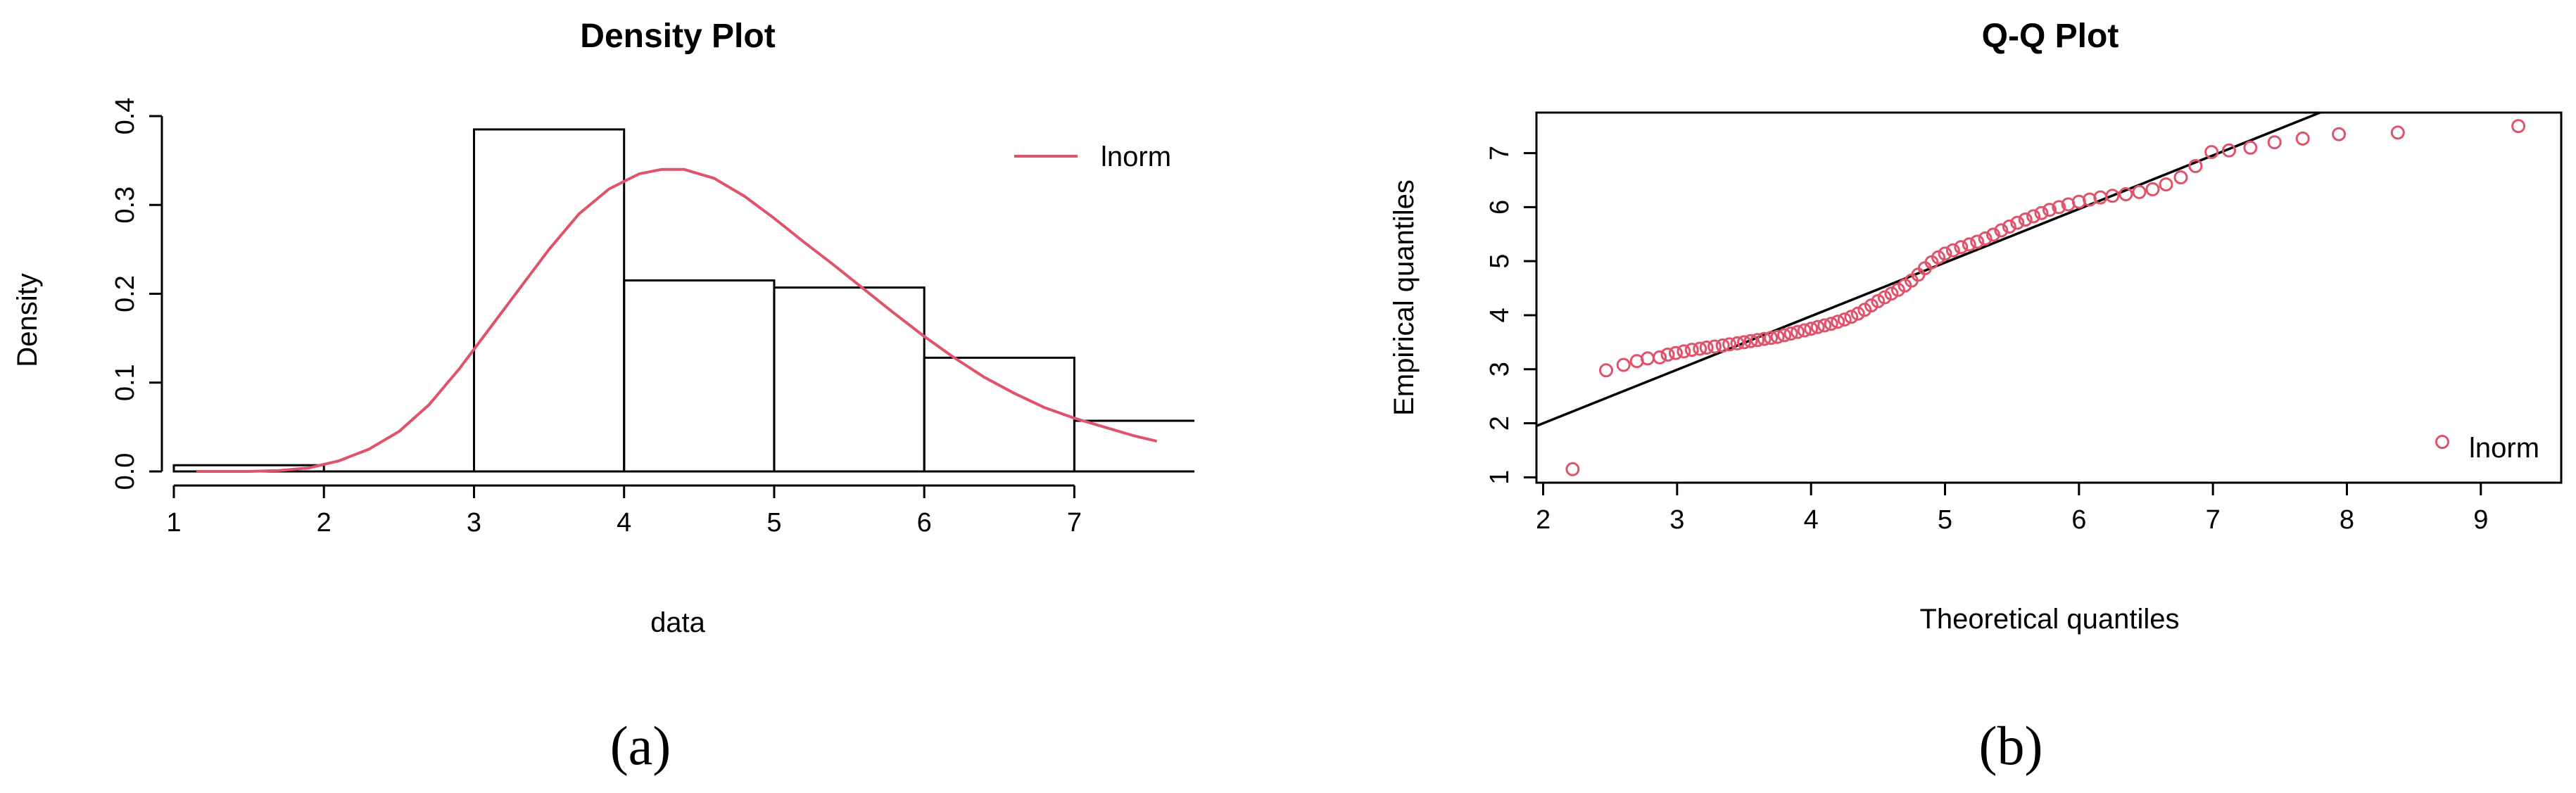 This screenshot has height=793, width=2576. I want to click on y-tick-label: 0.4, so click(125, 116).